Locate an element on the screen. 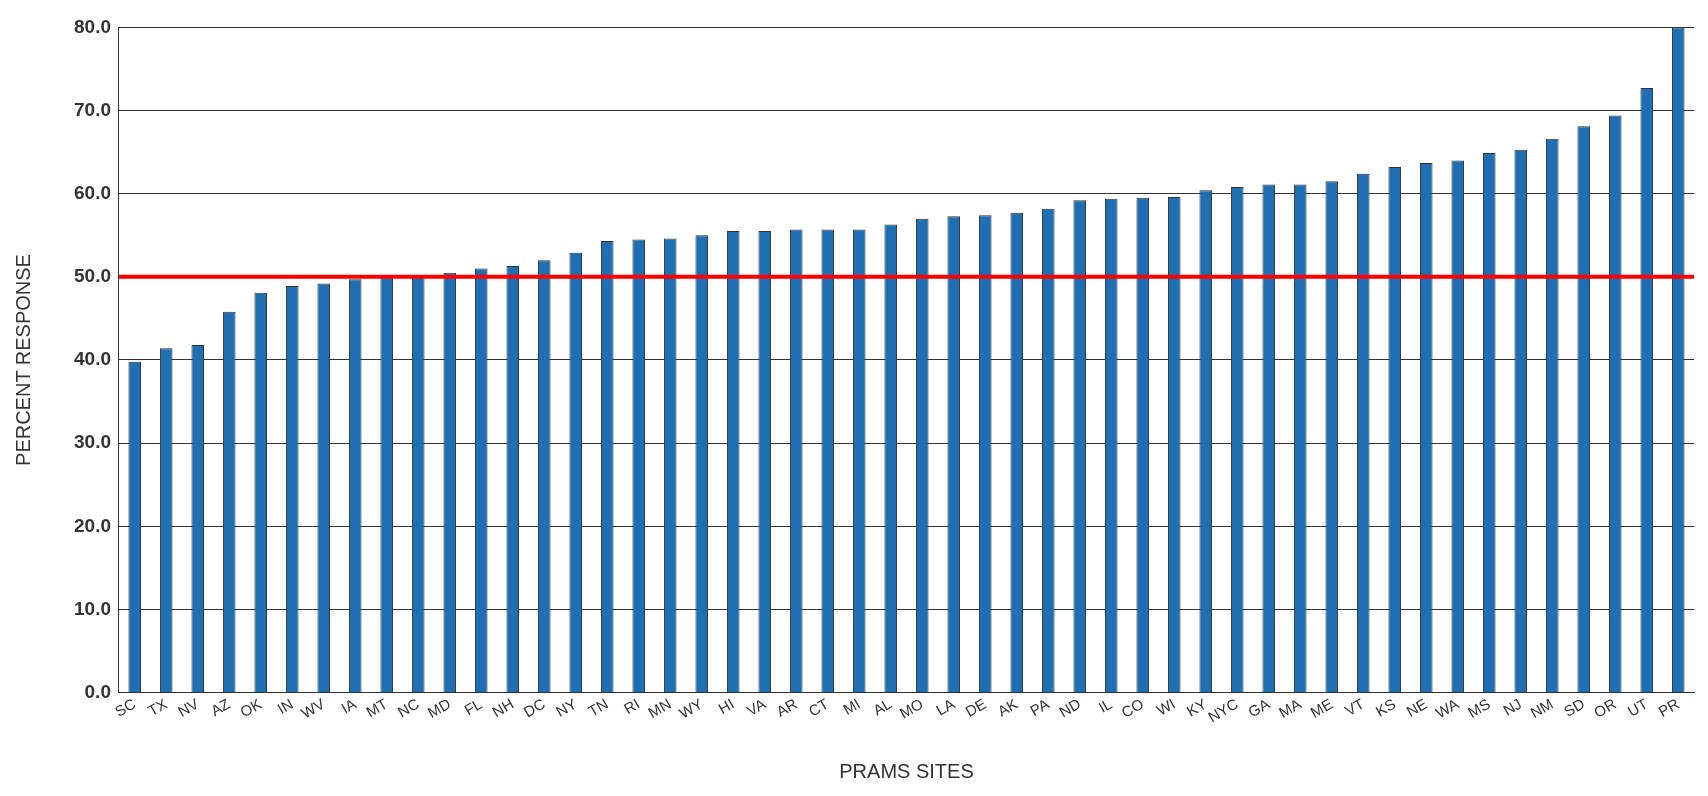  x-tick-label: NY is located at coordinates (566, 707).